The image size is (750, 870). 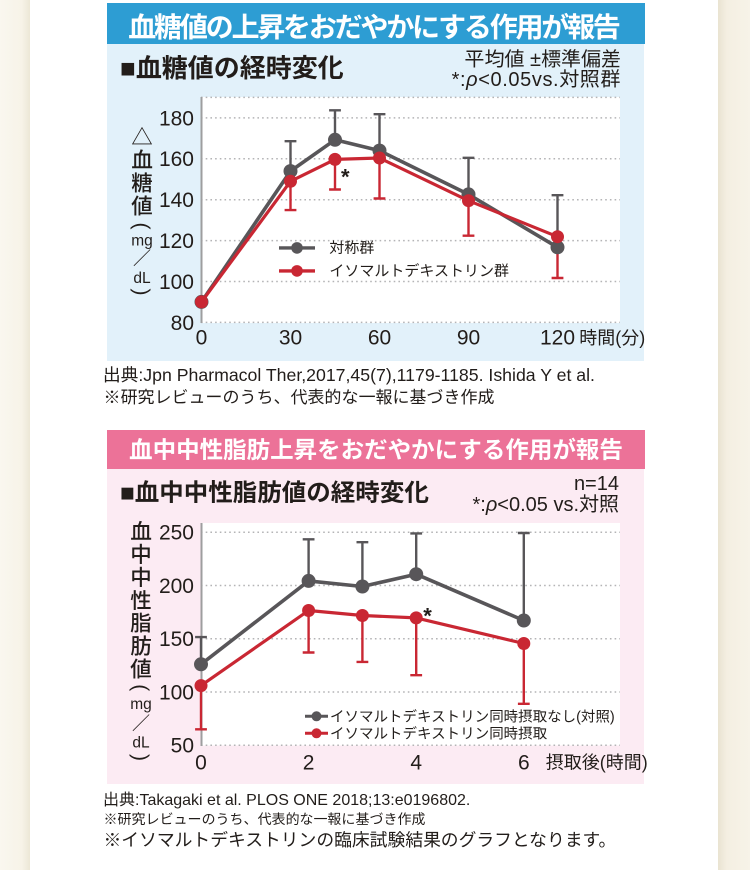 What do you see at coordinates (419, 271) in the screenshot?
I see `svg-text: イソマルトデキストリン群` at bounding box center [419, 271].